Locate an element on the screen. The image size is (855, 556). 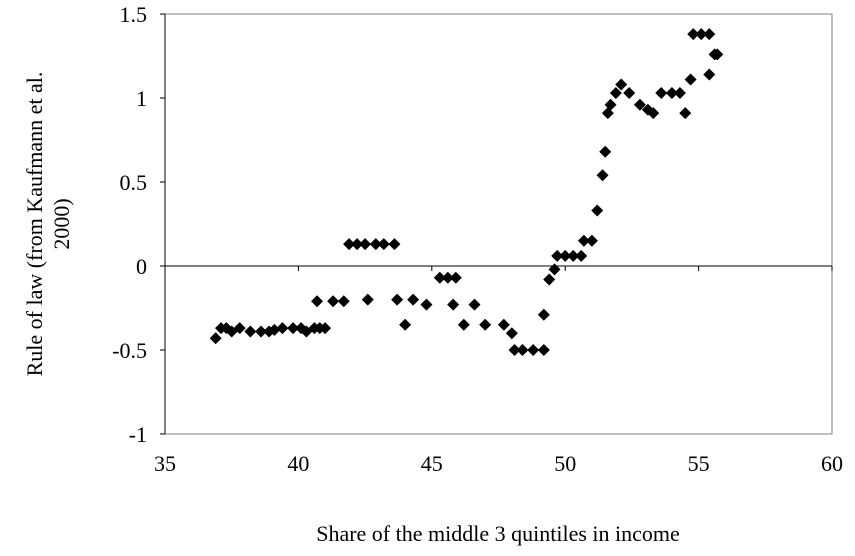
y-tick-label: -1 is located at coordinates (138, 434).